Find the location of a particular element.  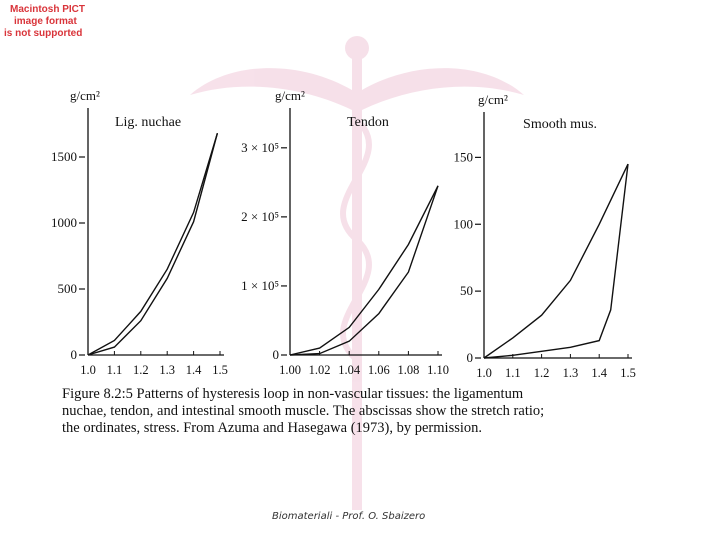

watermark-head is located at coordinates (357, 48).